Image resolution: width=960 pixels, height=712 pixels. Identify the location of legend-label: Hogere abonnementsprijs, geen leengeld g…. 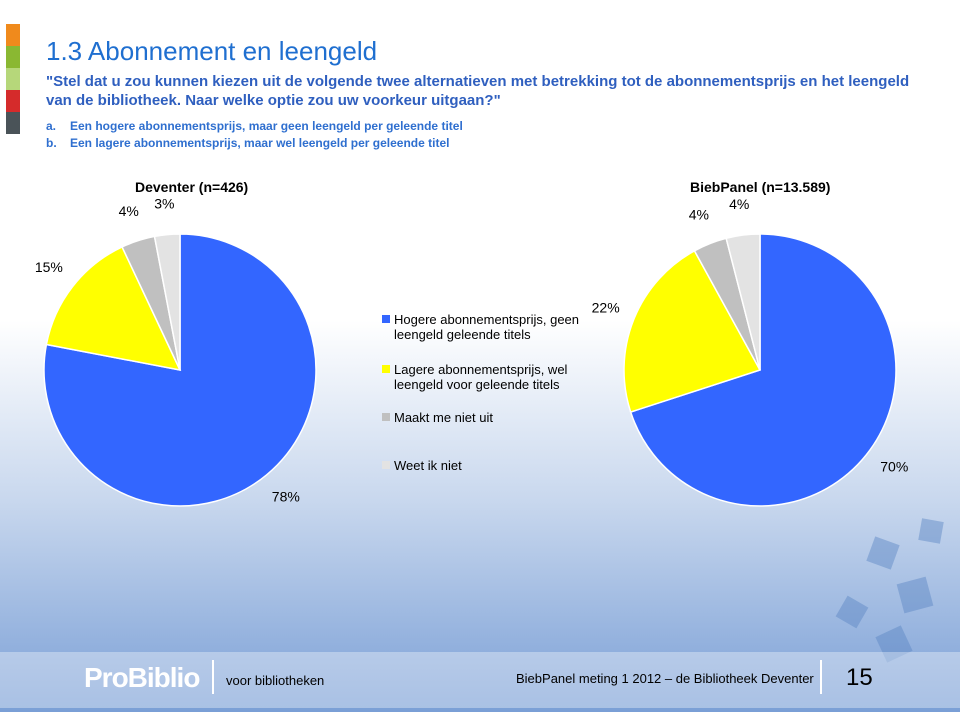
(487, 327).